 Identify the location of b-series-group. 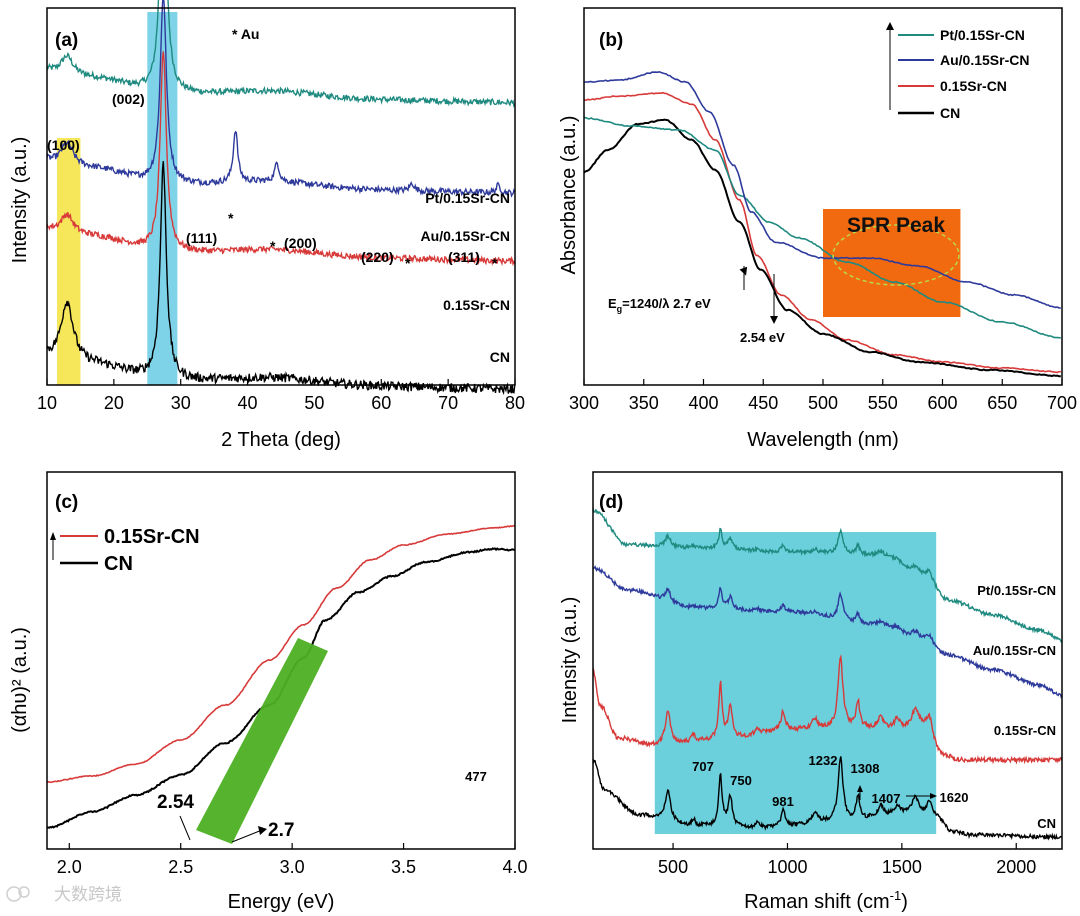
(822, 234).